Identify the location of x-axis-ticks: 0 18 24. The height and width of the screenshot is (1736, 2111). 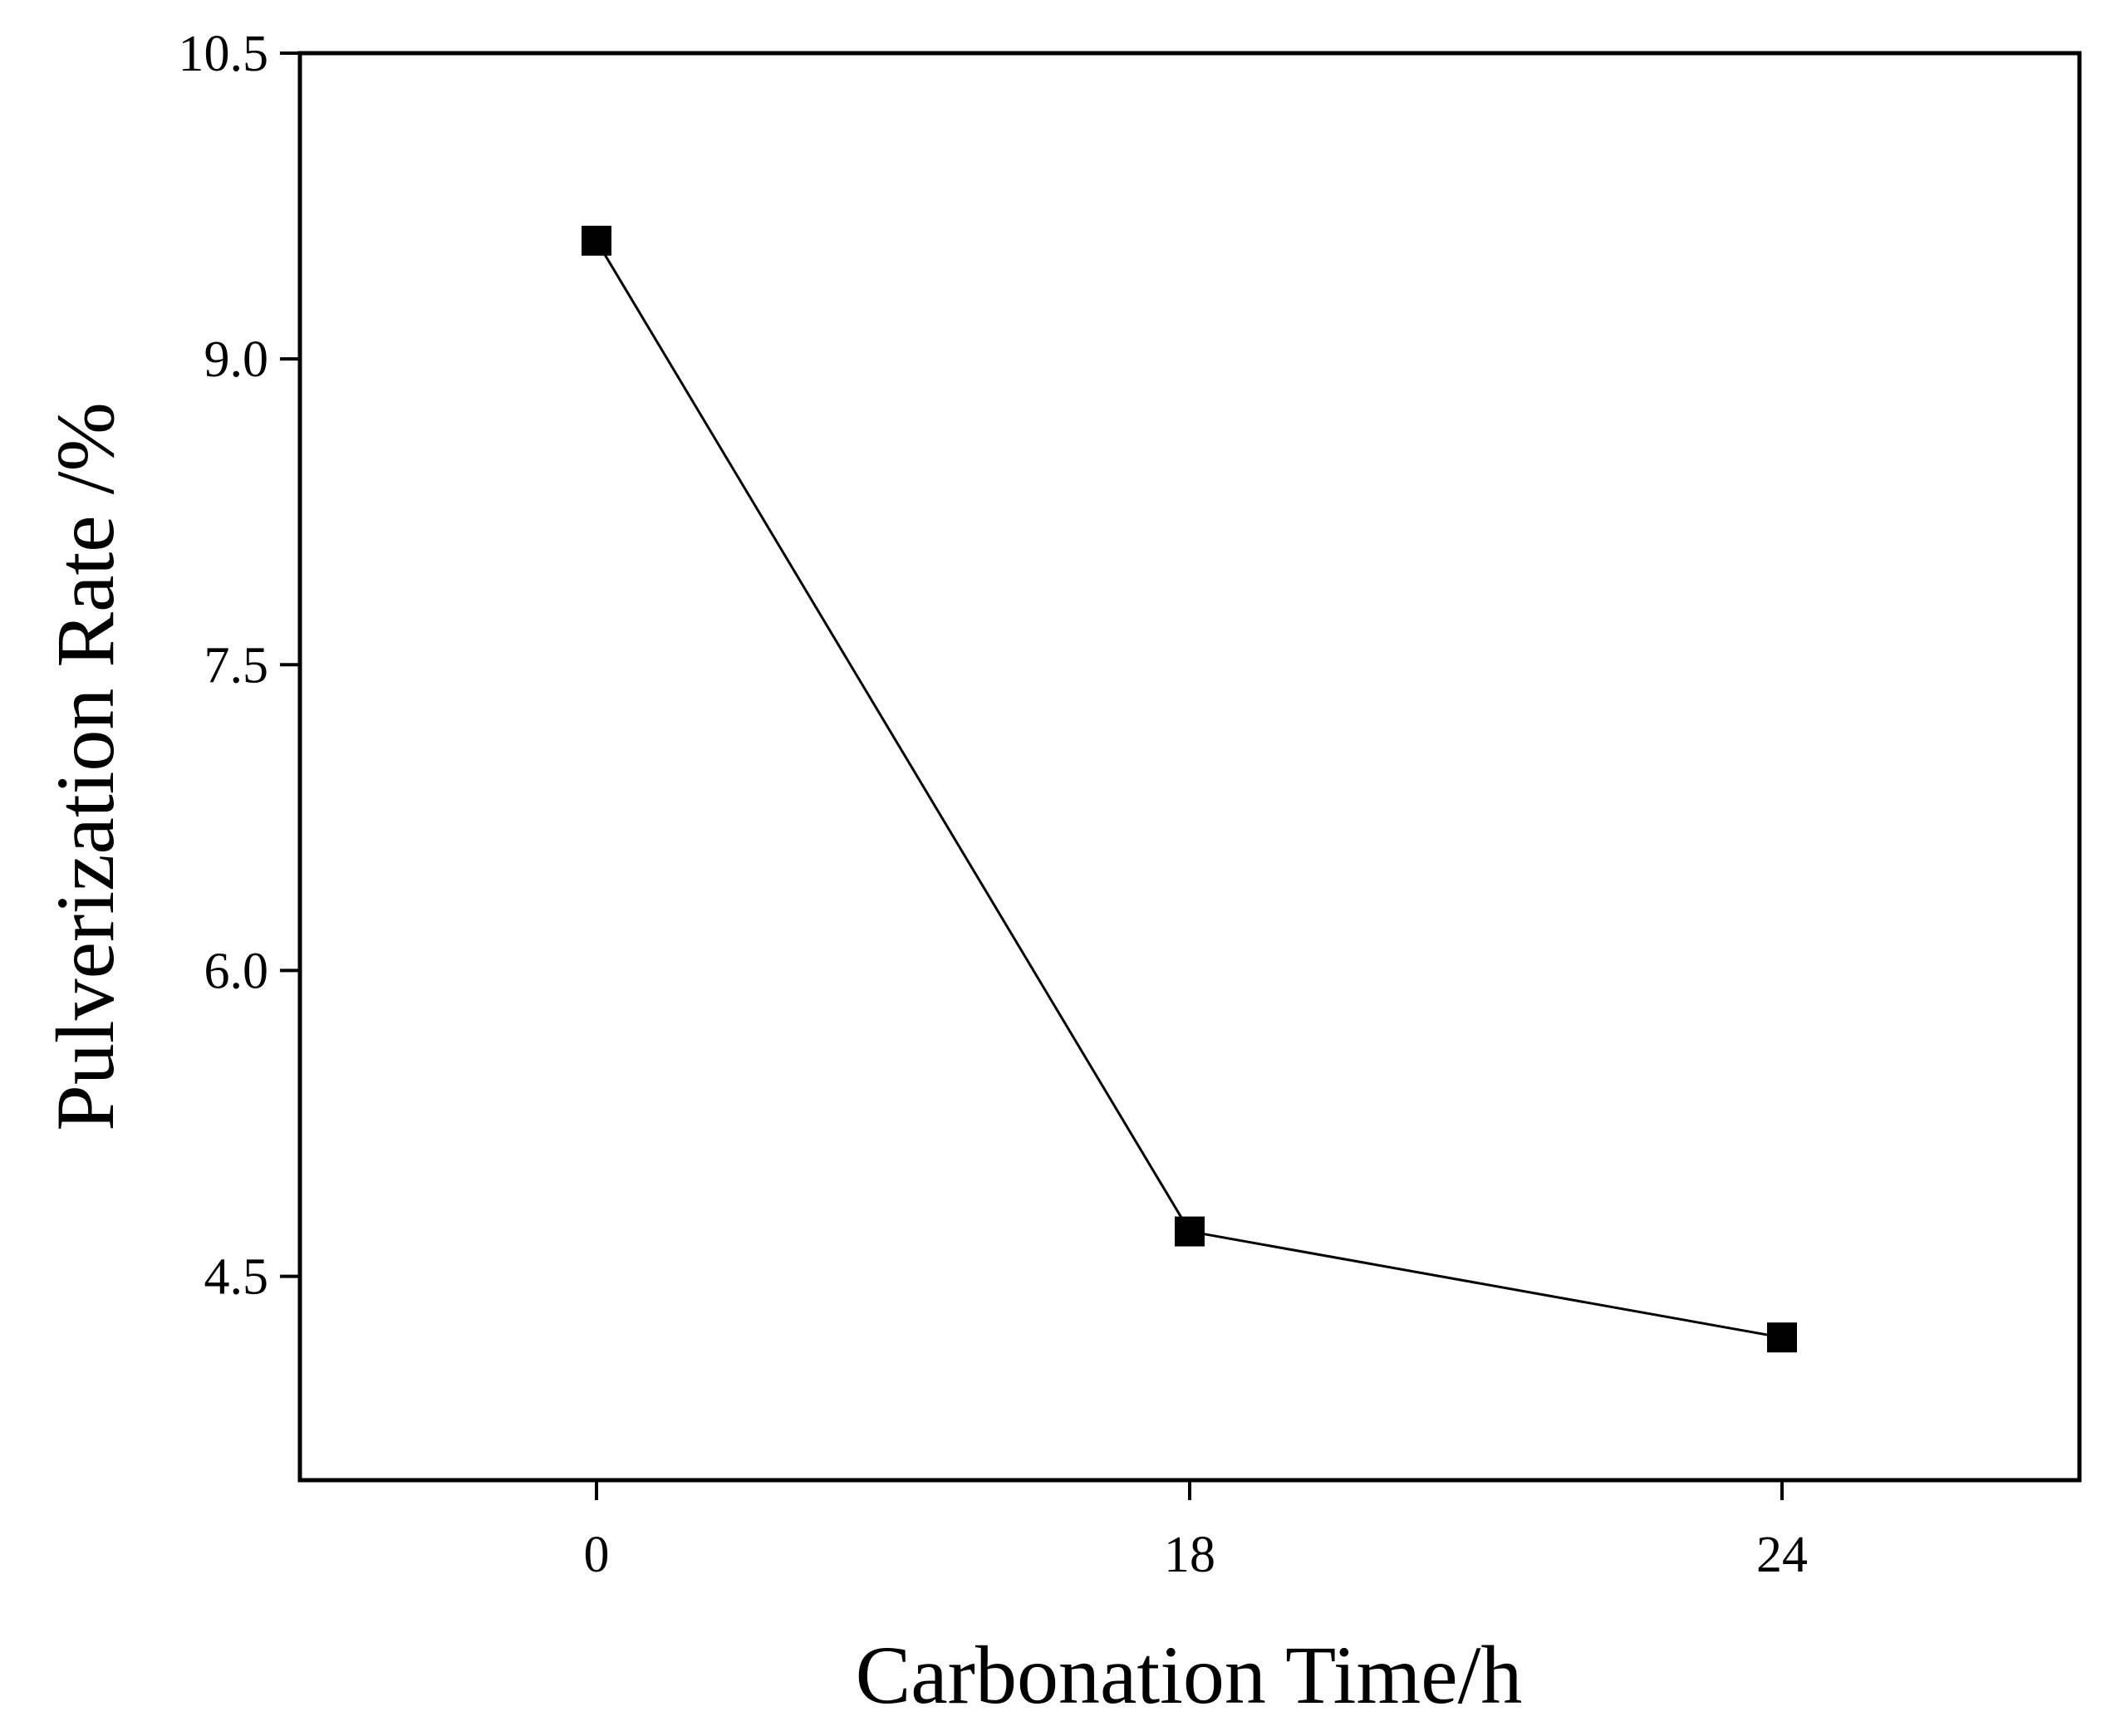
(1196, 1531).